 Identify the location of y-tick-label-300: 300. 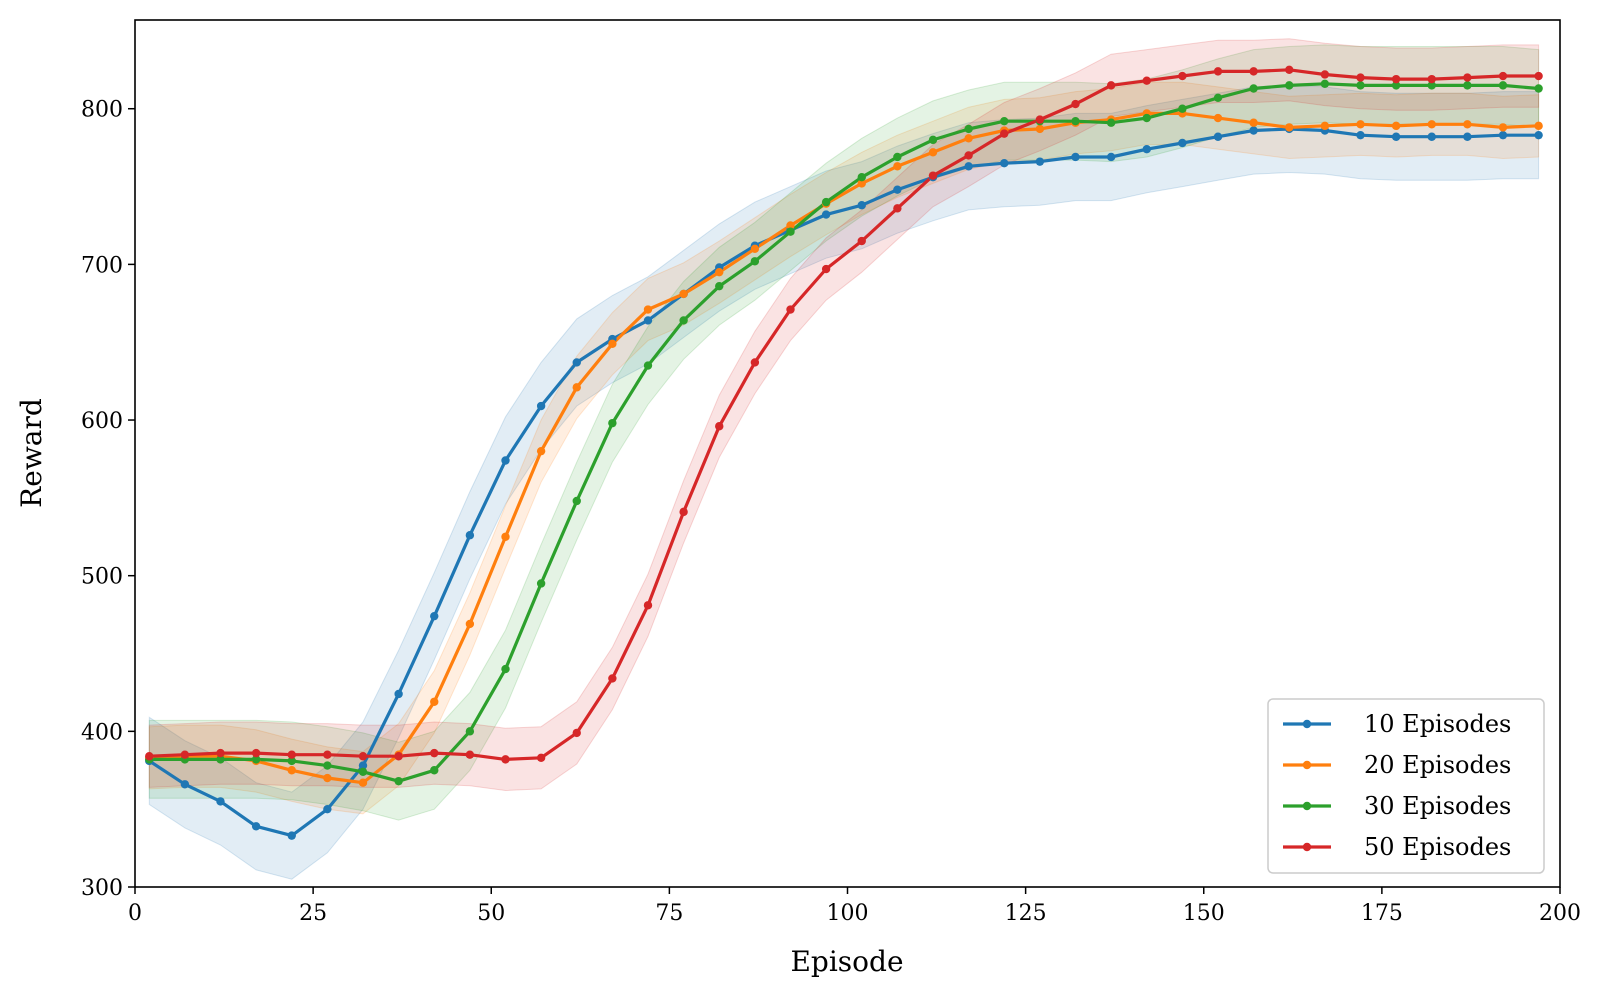
(102, 888).